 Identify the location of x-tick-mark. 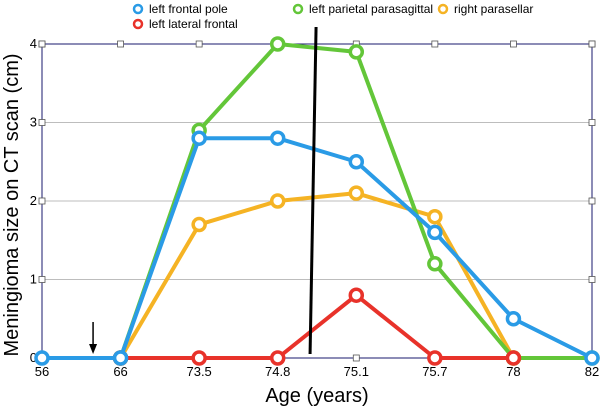
(356, 358).